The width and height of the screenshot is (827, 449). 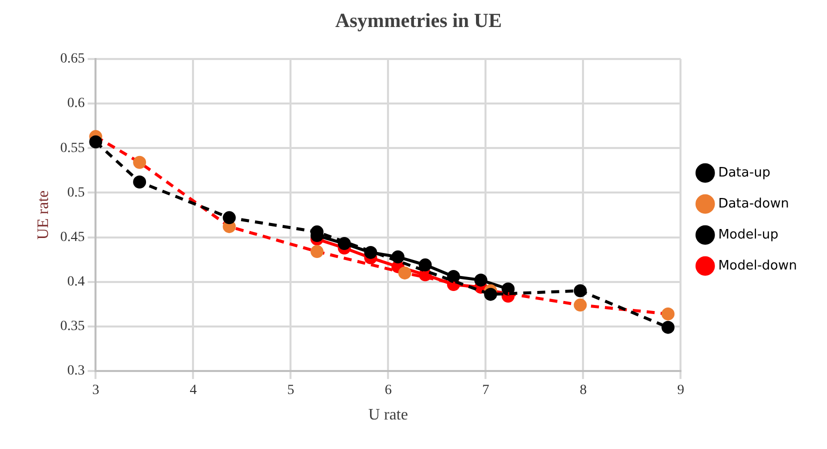 I want to click on chart-title: Asymmetries in UE, so click(x=418, y=21).